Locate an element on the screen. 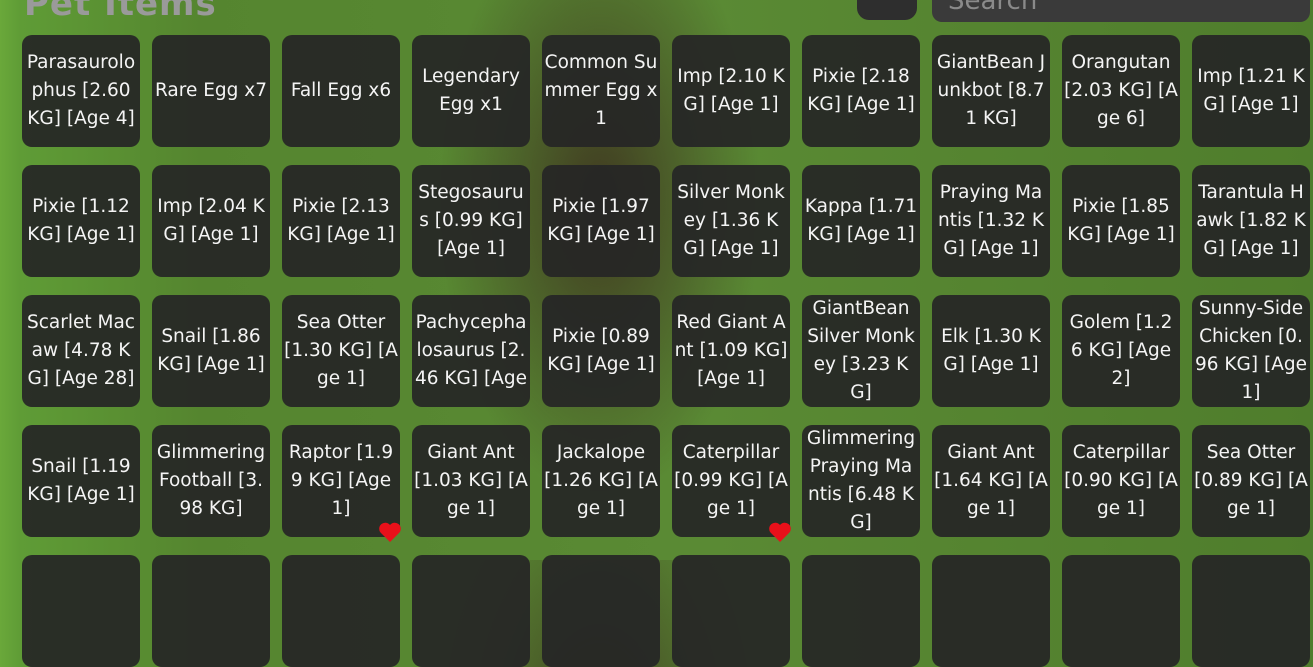 The height and width of the screenshot is (667, 1313). item-label: Parasaurolophus [2.60 KG] [Age 4] is located at coordinates (81, 90).